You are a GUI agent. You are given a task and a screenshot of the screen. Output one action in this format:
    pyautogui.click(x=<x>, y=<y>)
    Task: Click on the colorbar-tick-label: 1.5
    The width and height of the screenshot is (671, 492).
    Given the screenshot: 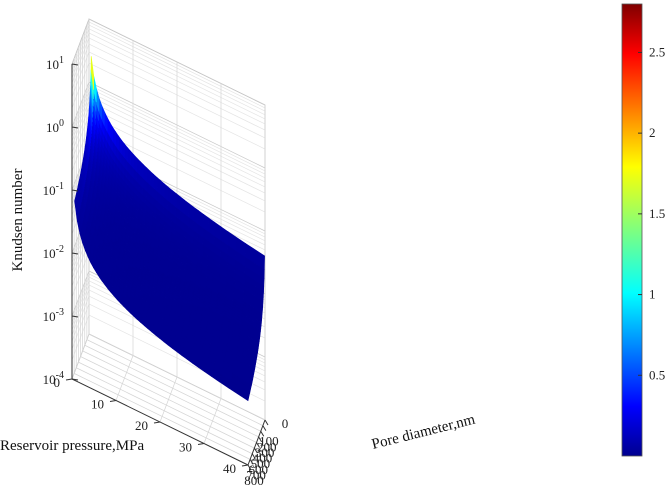 What is the action you would take?
    pyautogui.click(x=657, y=213)
    